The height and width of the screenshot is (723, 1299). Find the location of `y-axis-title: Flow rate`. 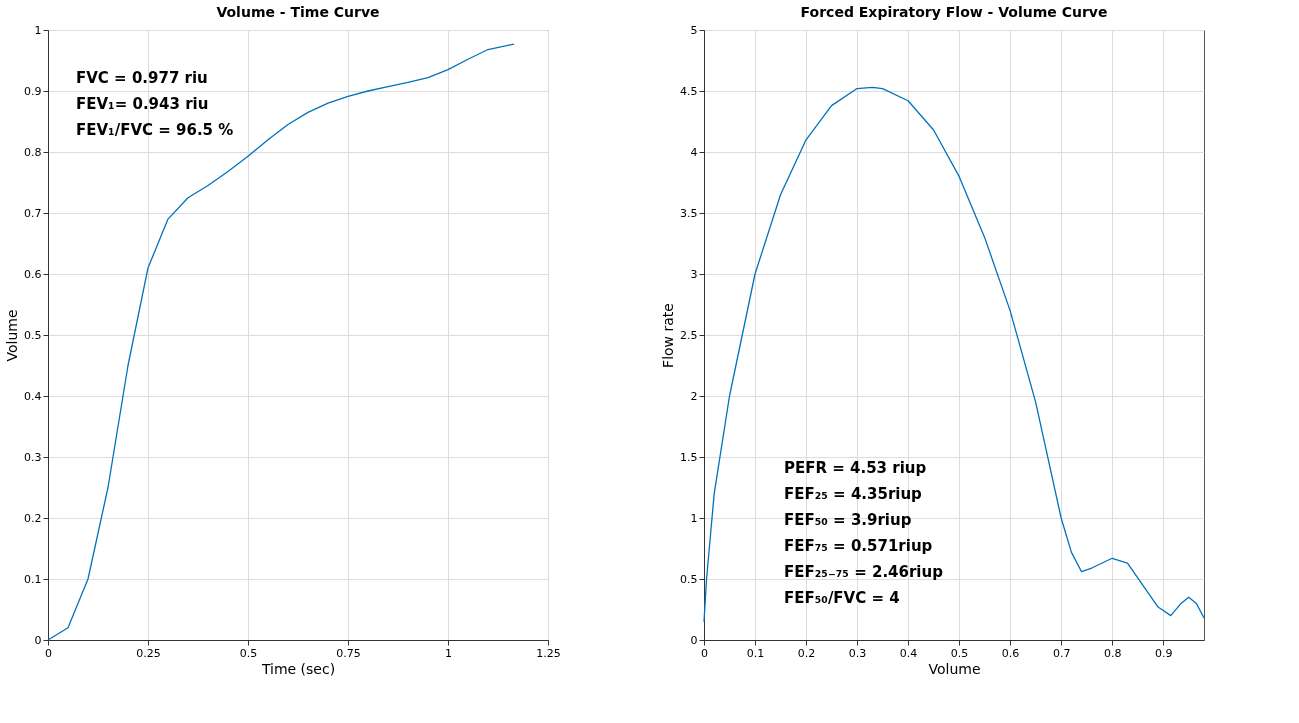

y-axis-title: Flow rate is located at coordinates (668, 335).